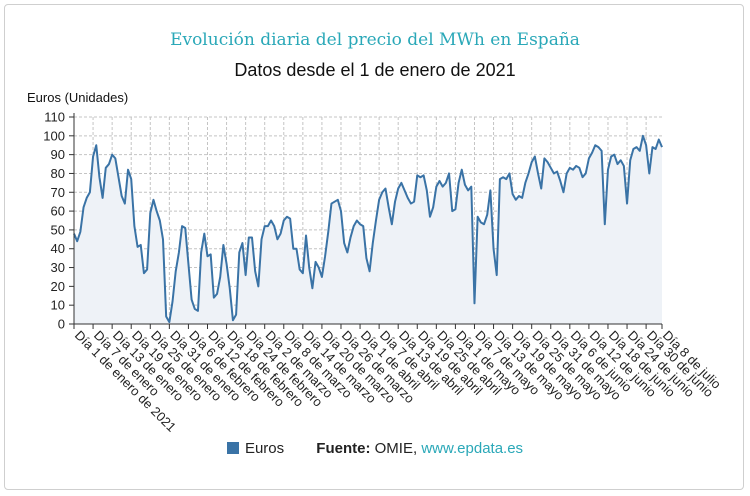 The image size is (750, 496). I want to click on source-link: www.epdata.es, so click(472, 448).